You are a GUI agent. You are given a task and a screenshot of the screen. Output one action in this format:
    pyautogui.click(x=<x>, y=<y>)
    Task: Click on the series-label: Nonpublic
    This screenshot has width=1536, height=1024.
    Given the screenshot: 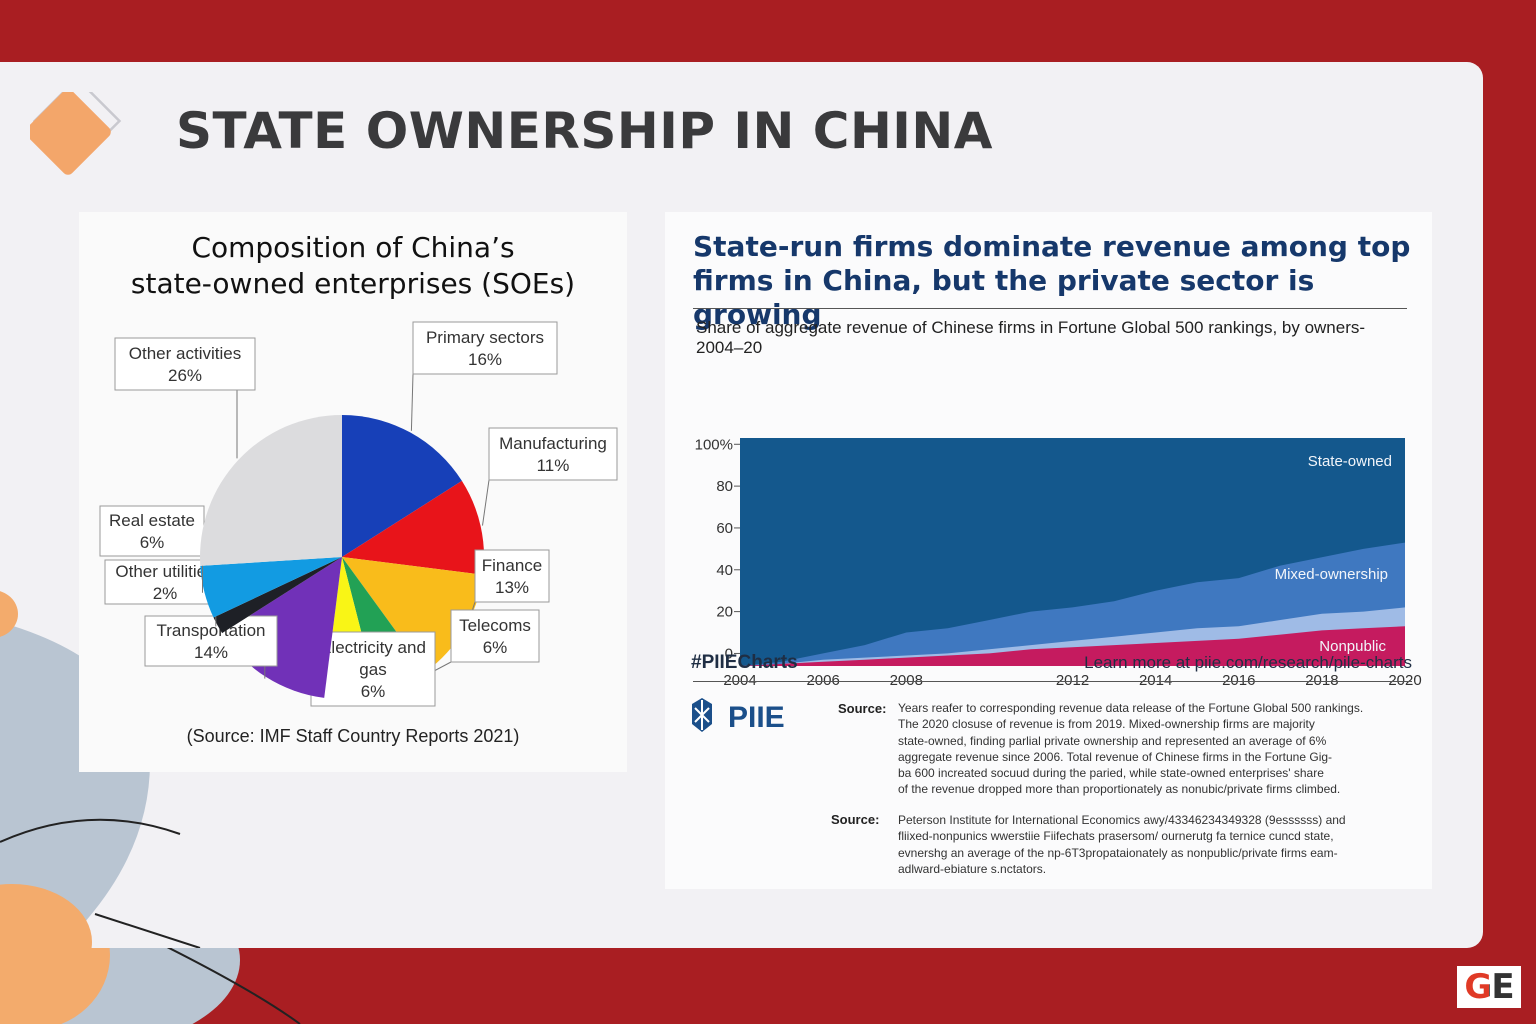 What is the action you would take?
    pyautogui.click(x=1352, y=646)
    